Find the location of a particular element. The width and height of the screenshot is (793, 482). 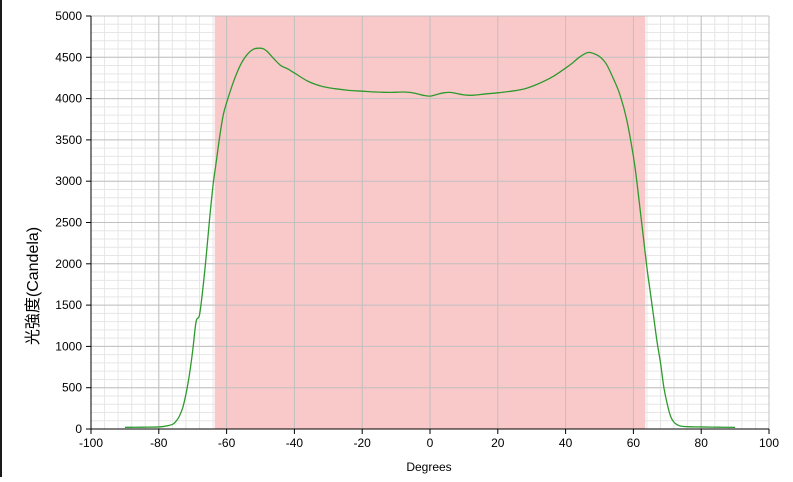

x-tick-label: -100 is located at coordinates (91, 443).